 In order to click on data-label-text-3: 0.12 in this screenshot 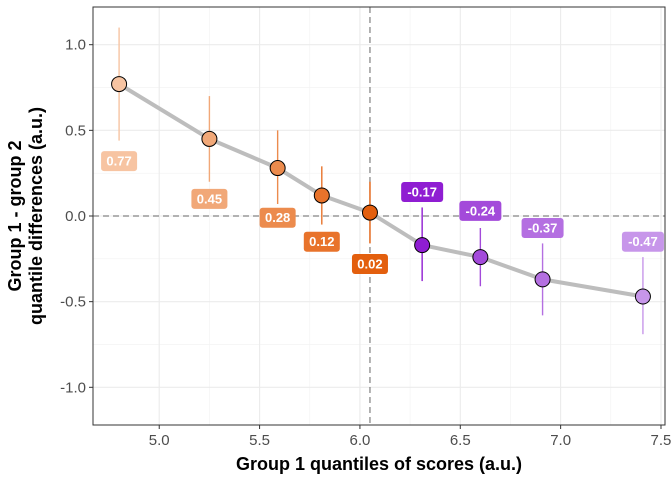, I will do `click(321, 241)`.